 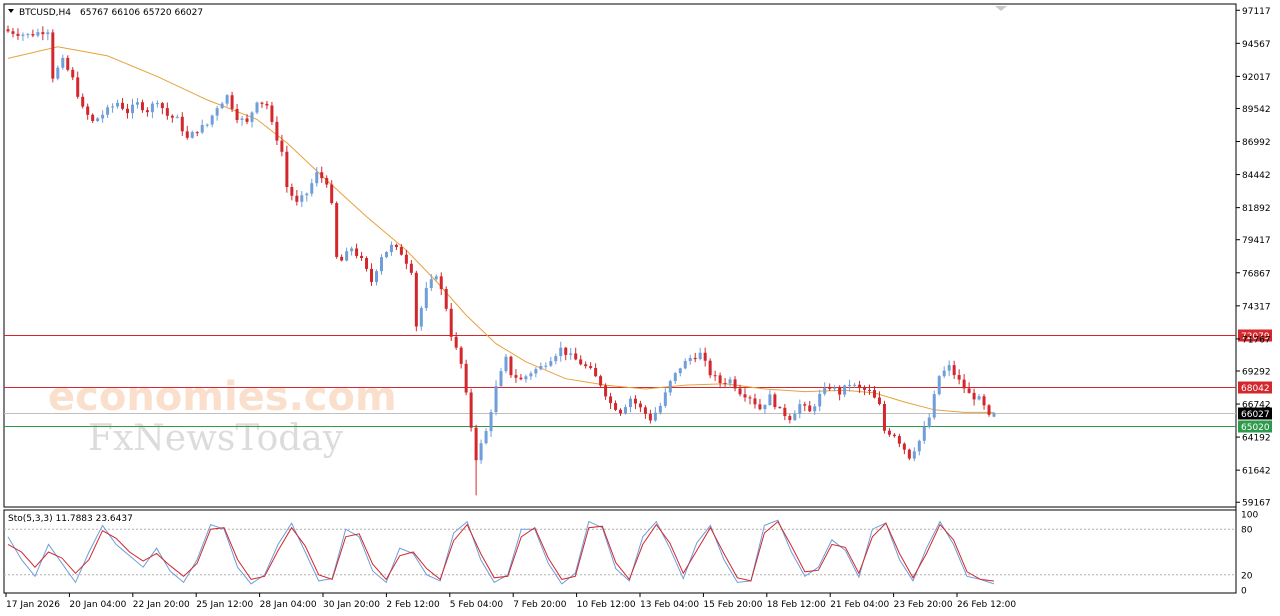 What do you see at coordinates (1256, 241) in the screenshot?
I see `y-tick-label: 79417` at bounding box center [1256, 241].